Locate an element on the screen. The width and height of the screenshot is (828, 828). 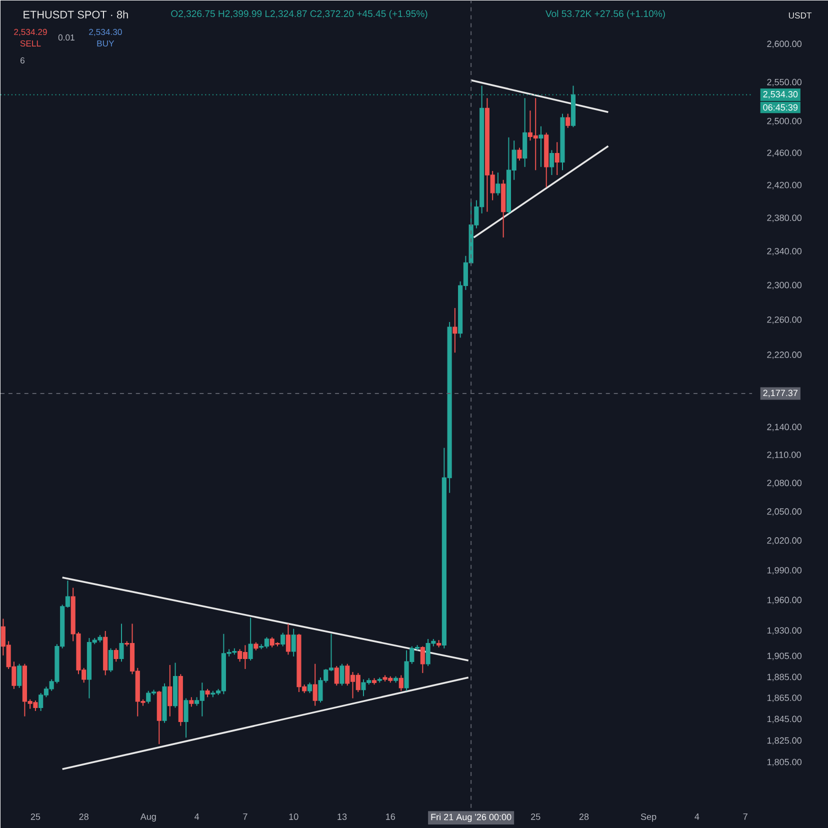
ref-line-label: Fri 21 Aug '26 00:00 is located at coordinates (471, 818).